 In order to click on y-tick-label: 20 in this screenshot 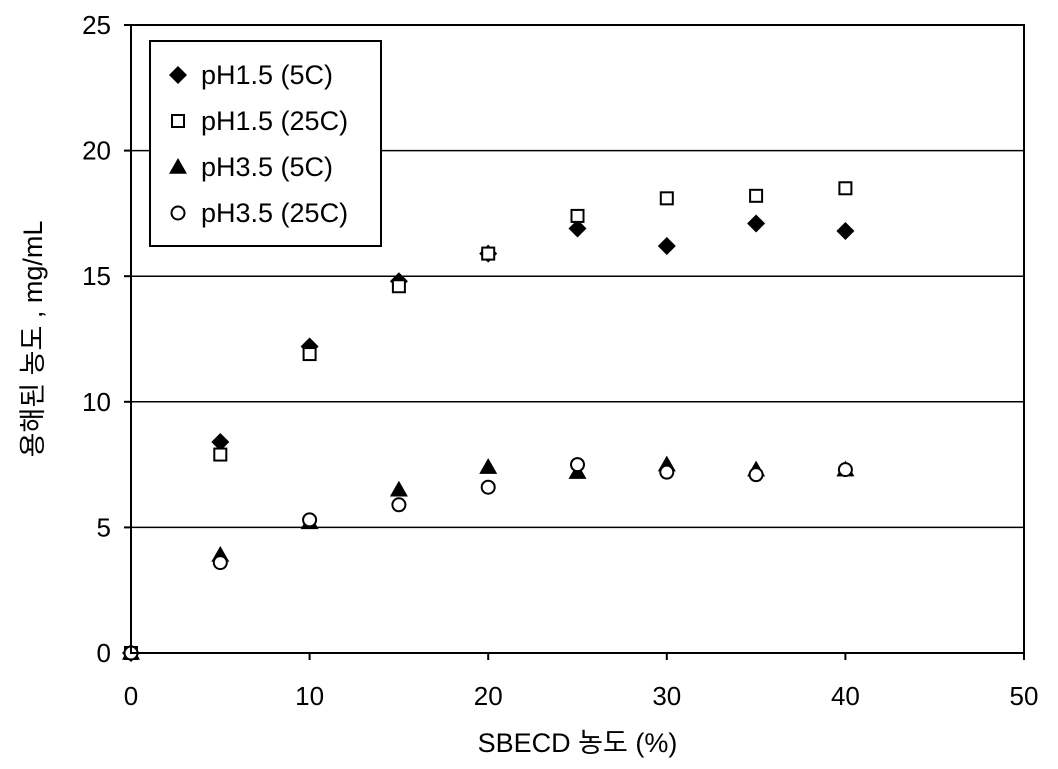, I will do `click(96, 151)`.